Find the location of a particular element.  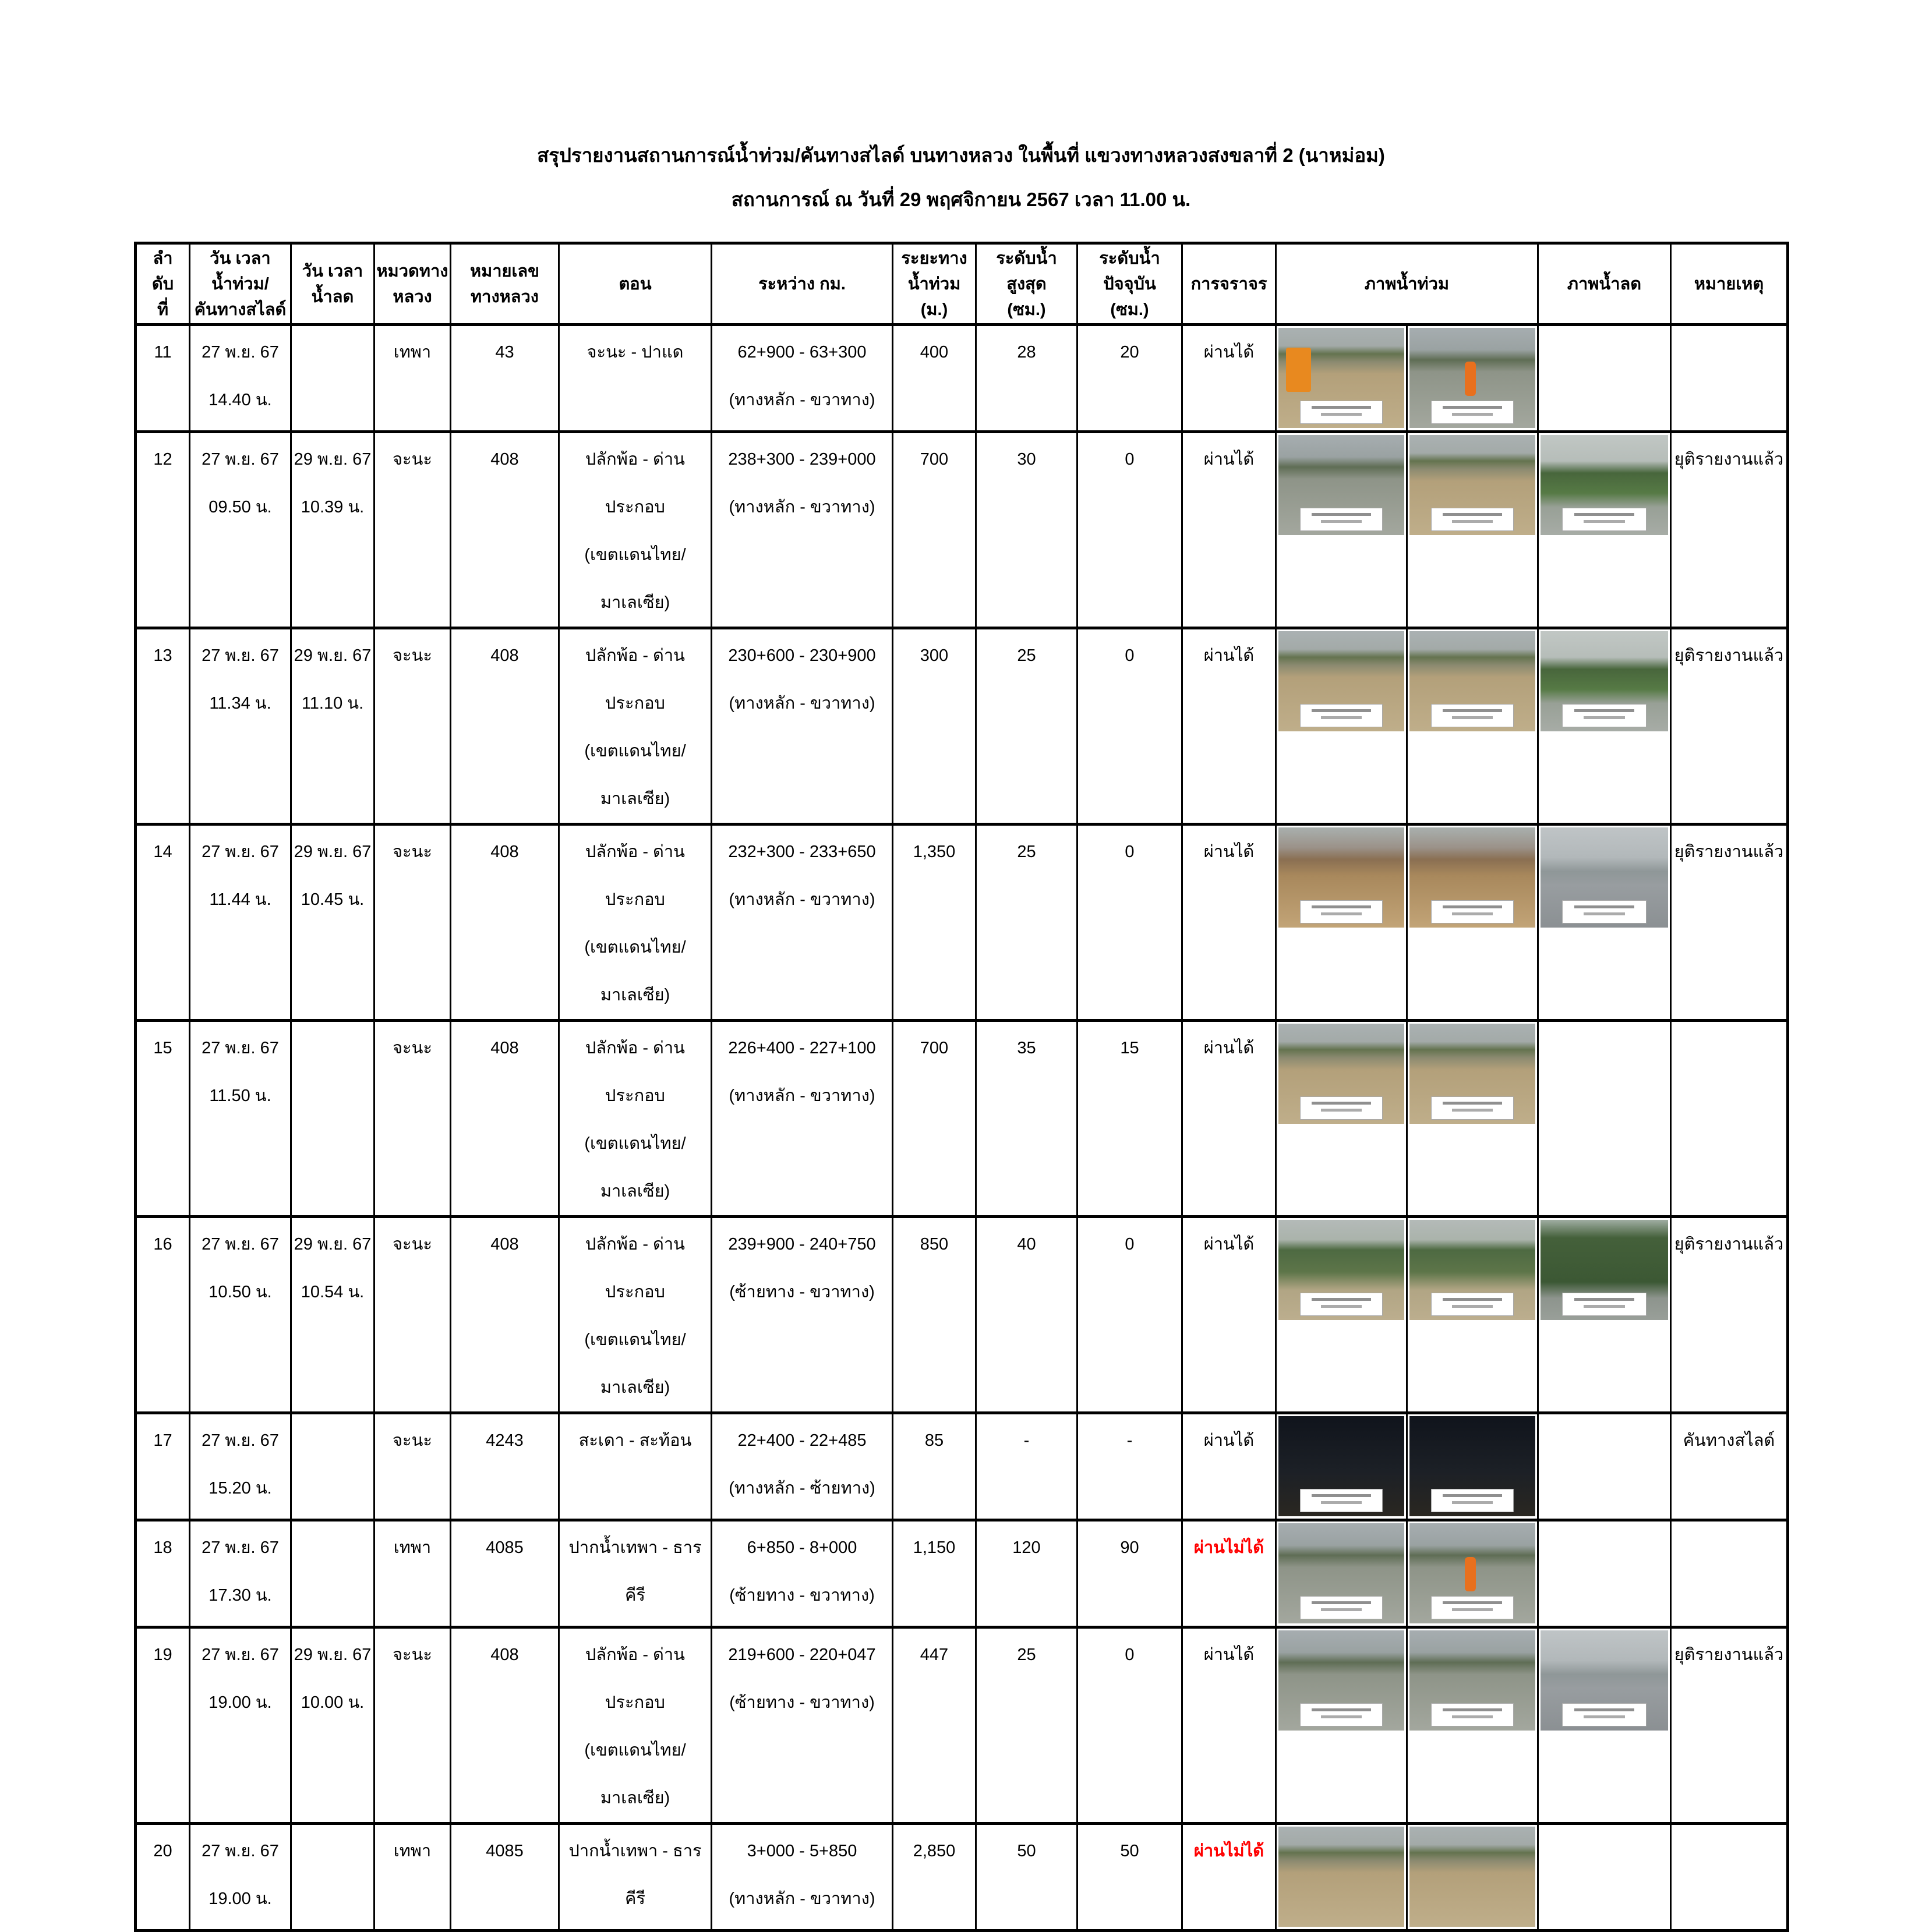

flood-length: 447 is located at coordinates (934, 1725).